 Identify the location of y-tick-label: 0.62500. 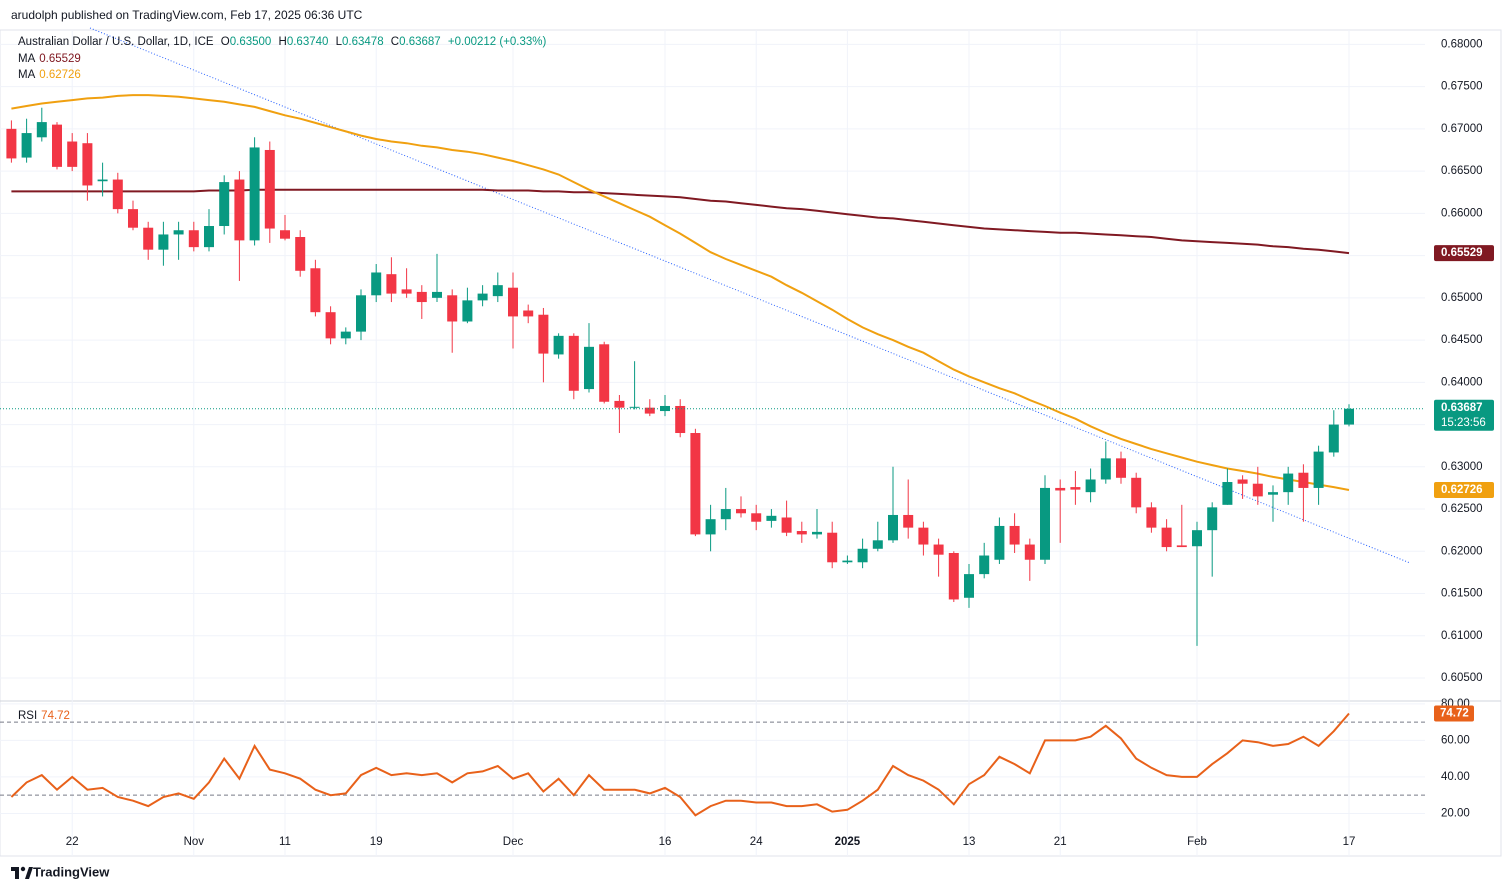
(1462, 509).